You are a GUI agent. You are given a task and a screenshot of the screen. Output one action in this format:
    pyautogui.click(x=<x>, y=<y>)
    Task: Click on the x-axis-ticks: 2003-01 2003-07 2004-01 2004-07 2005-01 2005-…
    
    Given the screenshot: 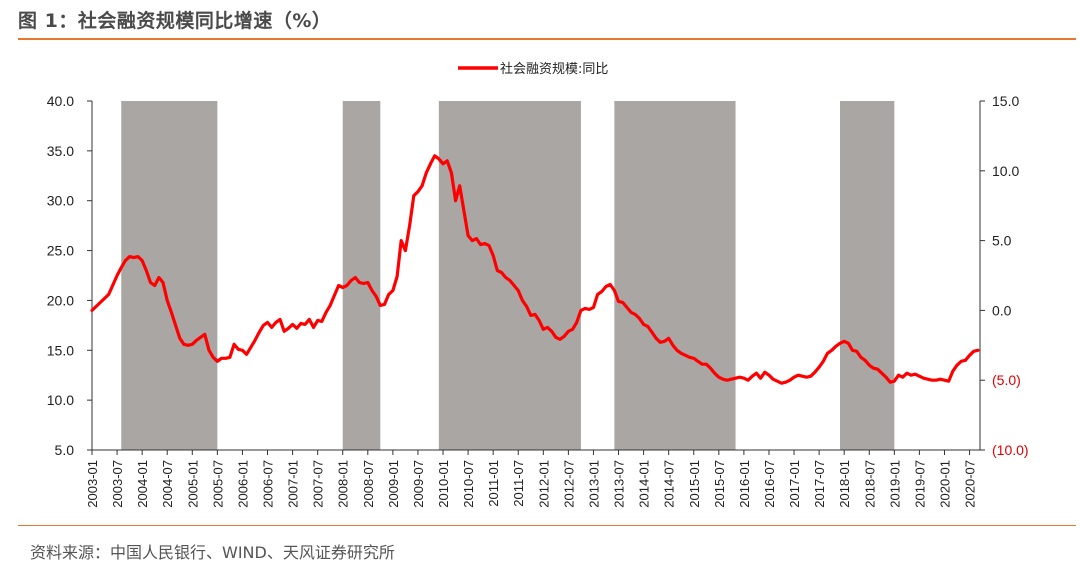 What is the action you would take?
    pyautogui.click(x=531, y=479)
    